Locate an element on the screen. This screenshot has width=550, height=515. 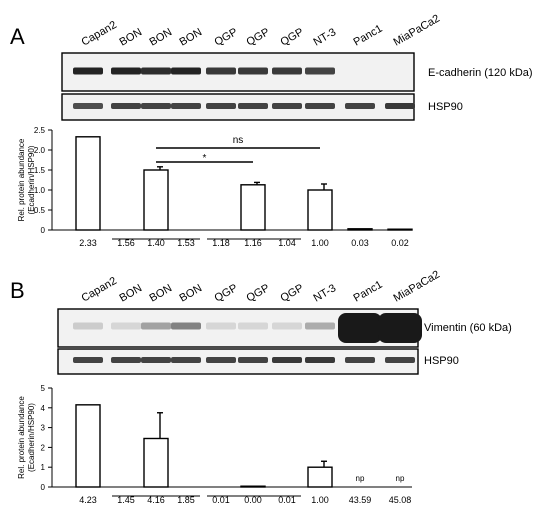
value-label: 1.04 is located at coordinates (287, 243).